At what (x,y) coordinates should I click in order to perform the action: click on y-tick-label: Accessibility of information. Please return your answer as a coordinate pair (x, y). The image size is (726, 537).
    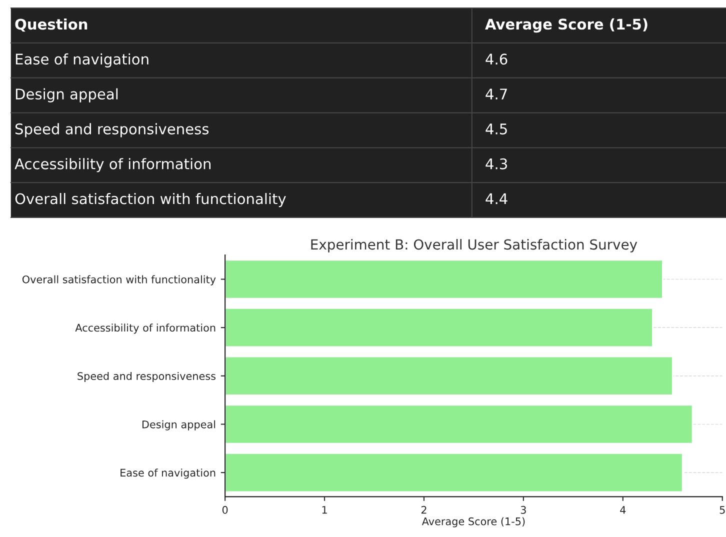
    Looking at the image, I should click on (145, 329).